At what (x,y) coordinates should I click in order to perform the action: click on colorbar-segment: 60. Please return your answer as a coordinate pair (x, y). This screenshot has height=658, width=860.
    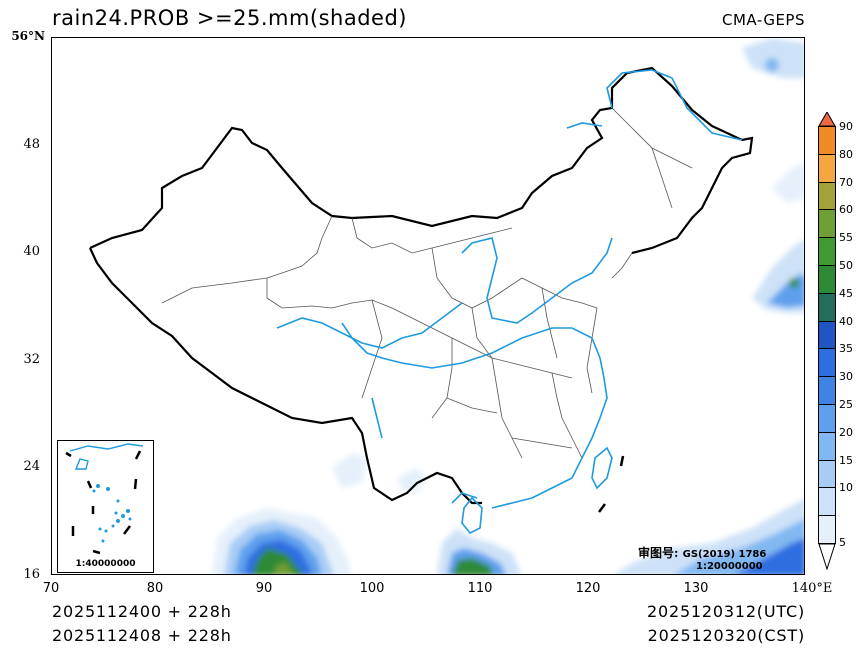
    Looking at the image, I should click on (835, 221).